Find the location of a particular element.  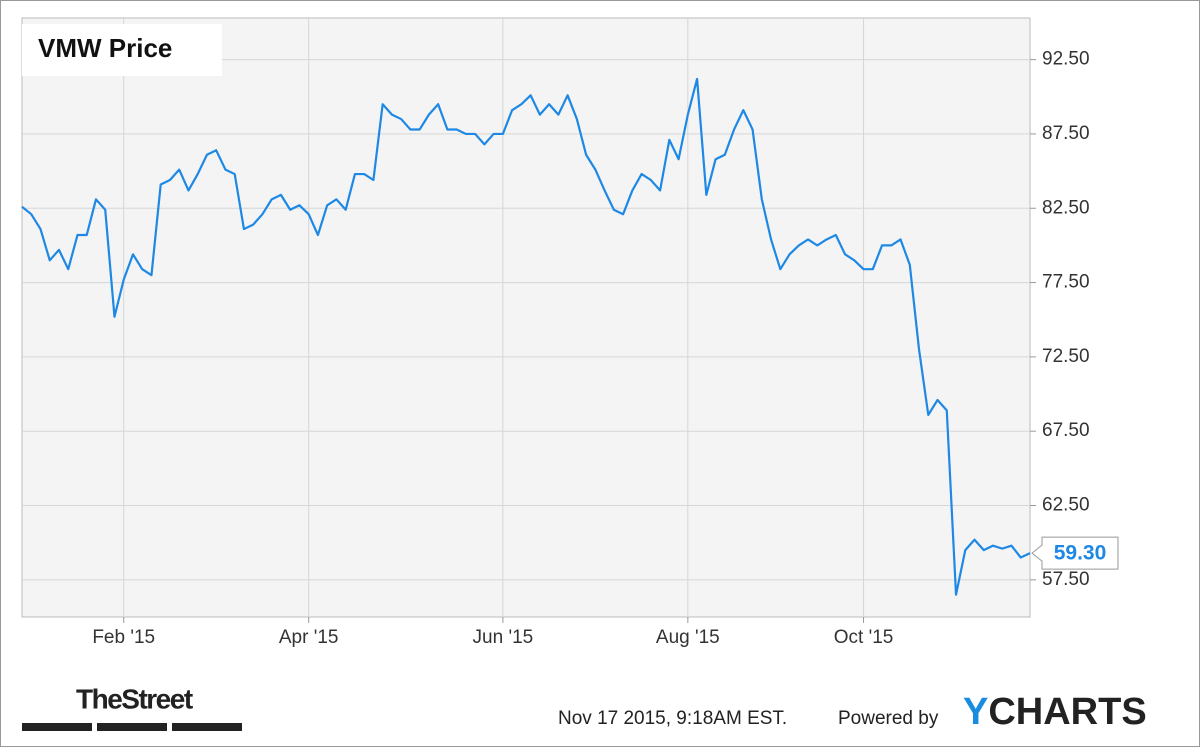

value-label-box is located at coordinates (1075, 553).